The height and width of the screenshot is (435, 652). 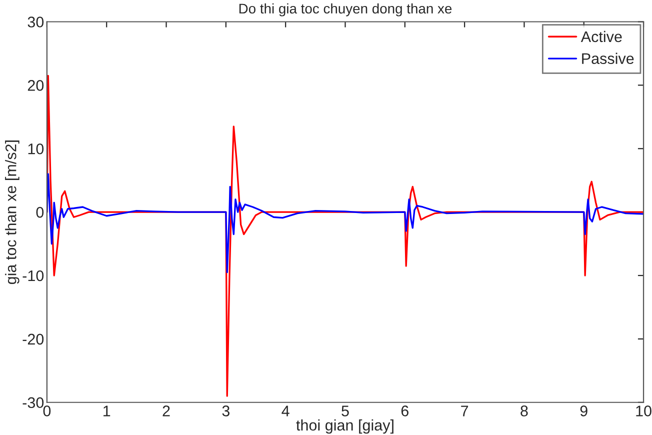 What do you see at coordinates (36, 22) in the screenshot?
I see `y-tick-label: 30` at bounding box center [36, 22].